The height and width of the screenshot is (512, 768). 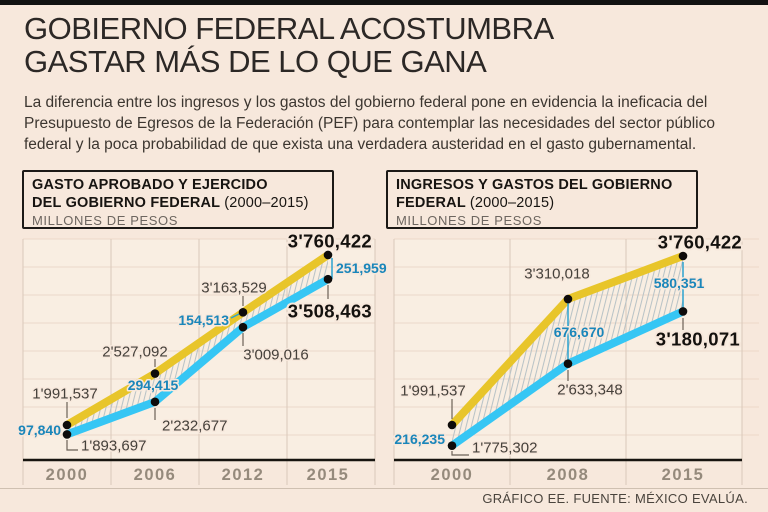 I want to click on value-label-blue: 251,959, so click(x=361, y=268).